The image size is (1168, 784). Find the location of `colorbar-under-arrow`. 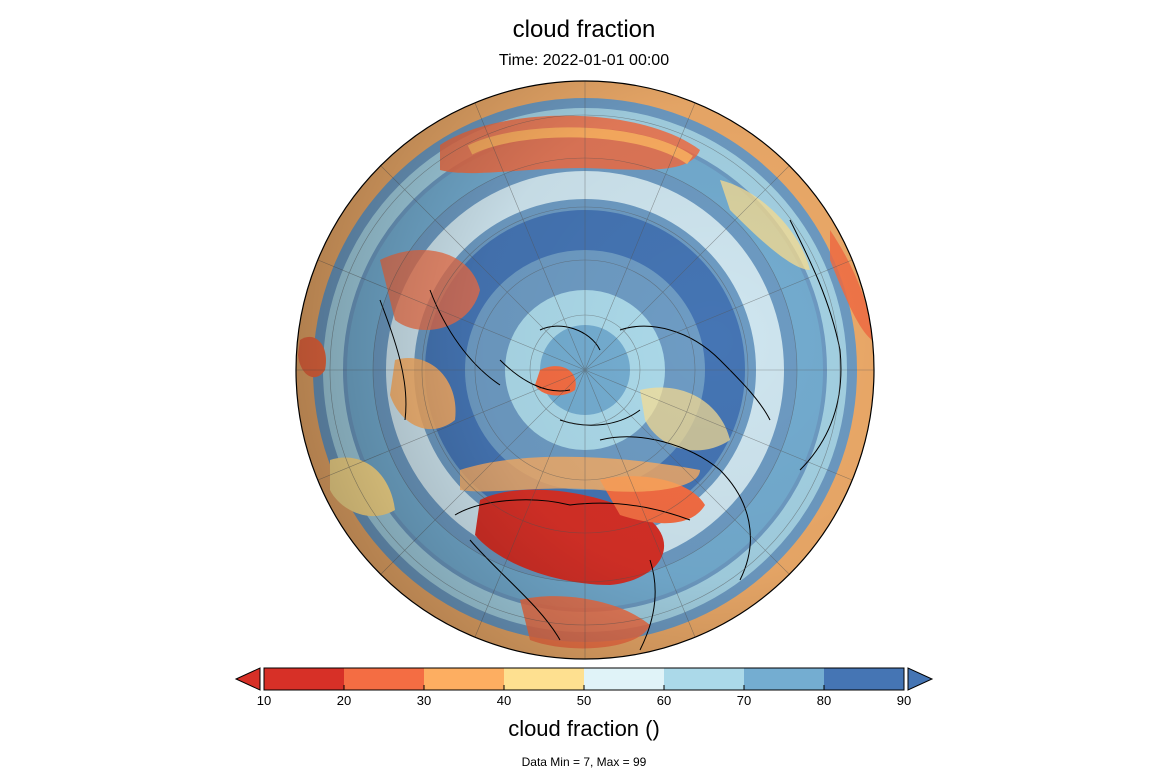

colorbar-under-arrow is located at coordinates (247, 679).